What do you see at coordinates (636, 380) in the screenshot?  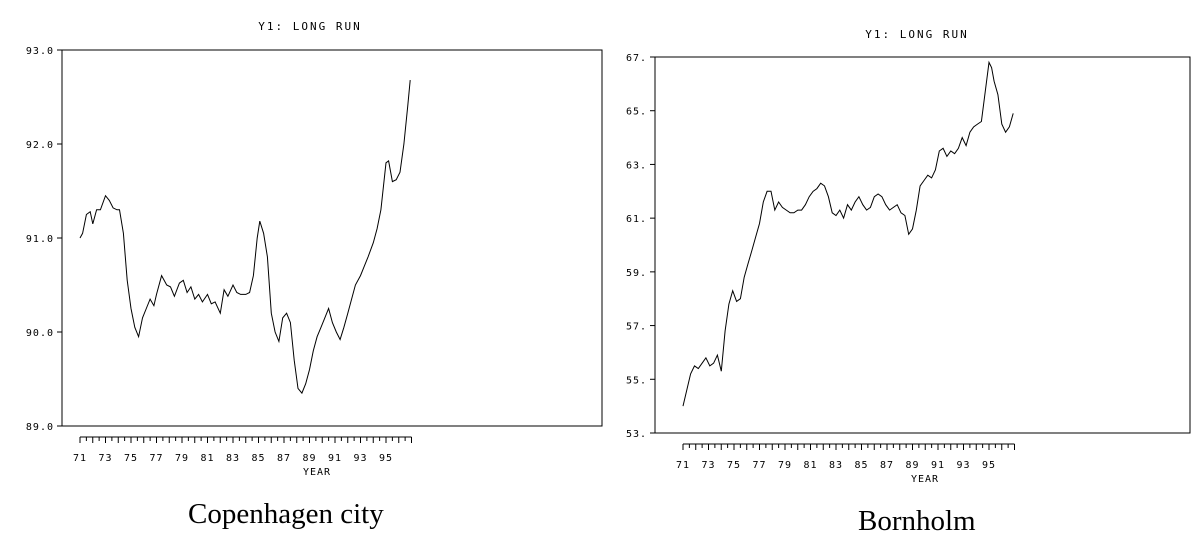 I see `y-tick-label: 55.` at bounding box center [636, 380].